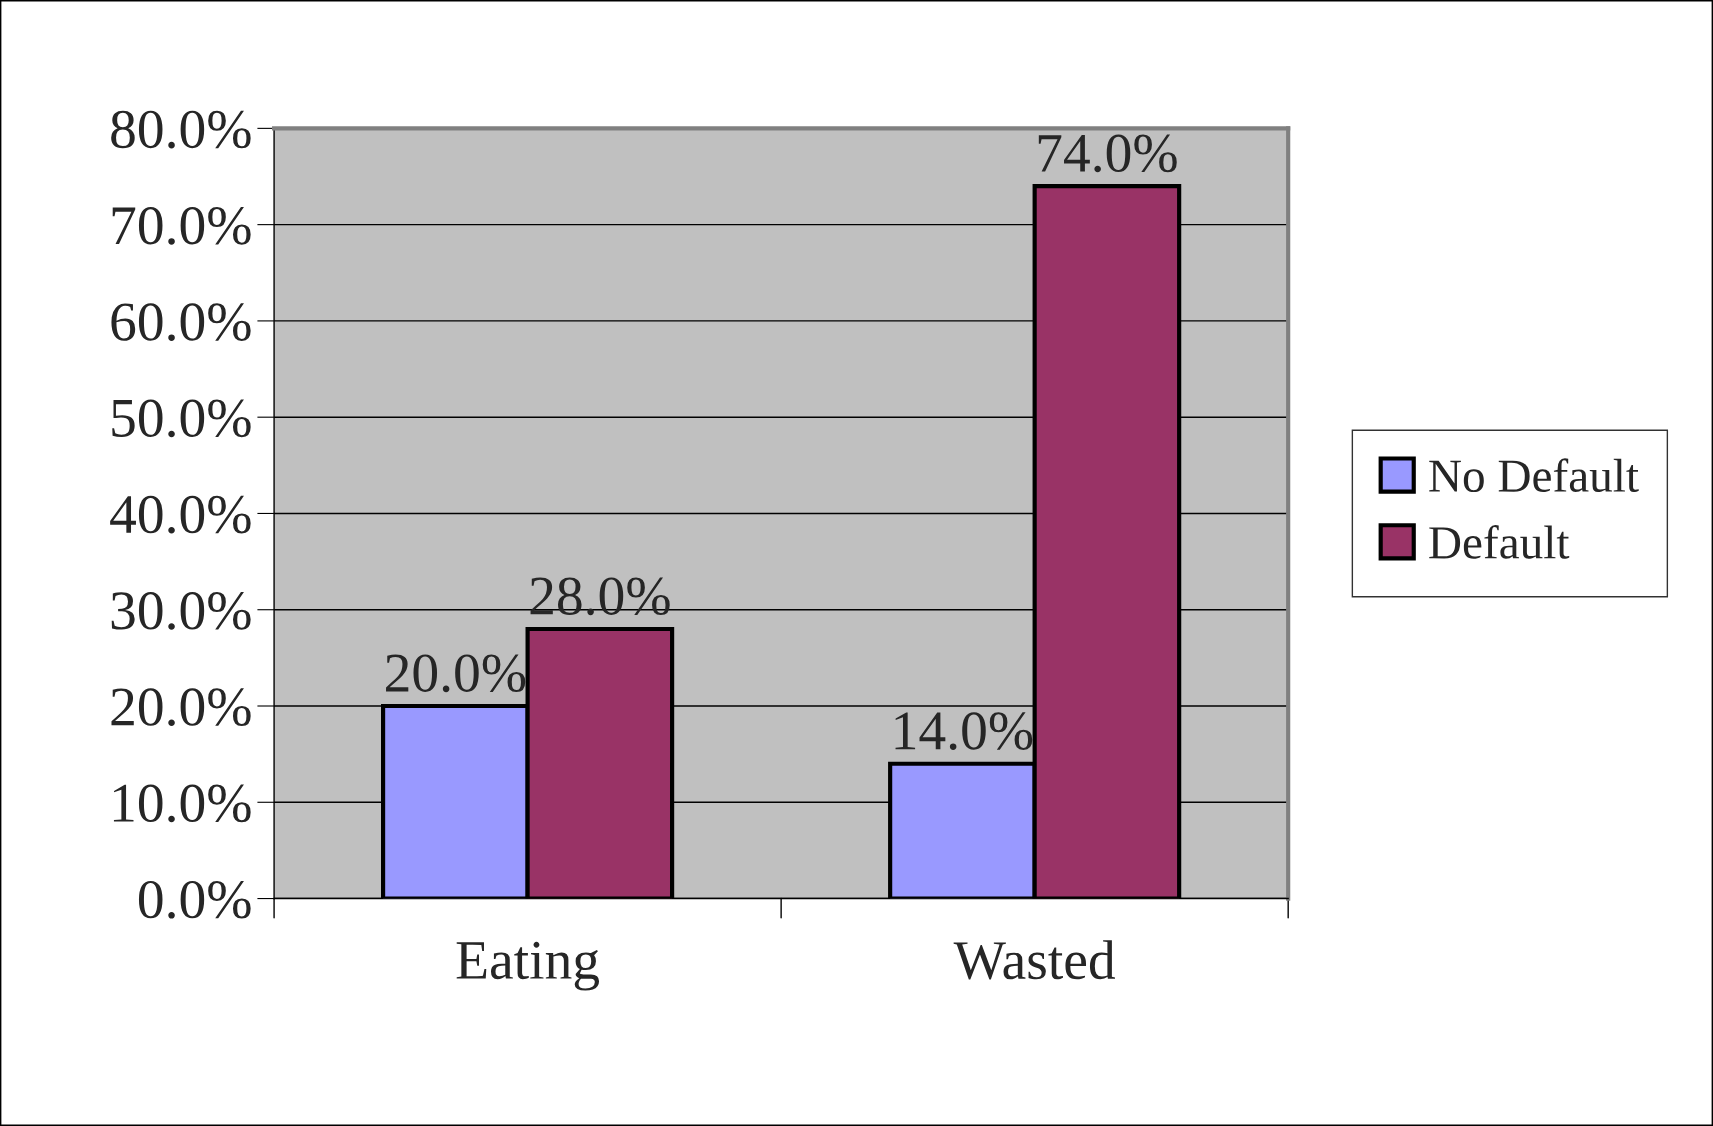 This screenshot has width=1713, height=1126. Describe the element at coordinates (528, 966) in the screenshot. I see `x-tick-label: Eating` at that location.